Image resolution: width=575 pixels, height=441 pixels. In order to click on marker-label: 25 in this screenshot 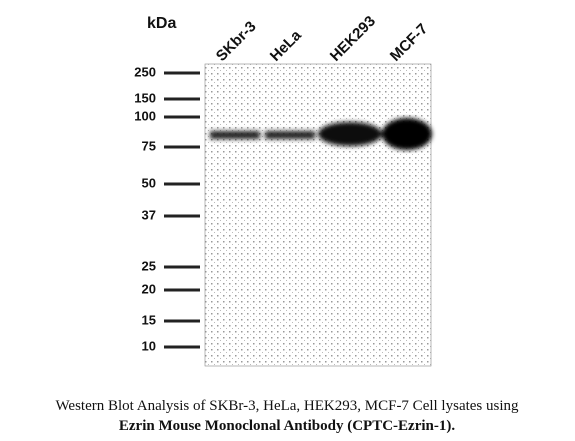, I will do `click(149, 265)`.